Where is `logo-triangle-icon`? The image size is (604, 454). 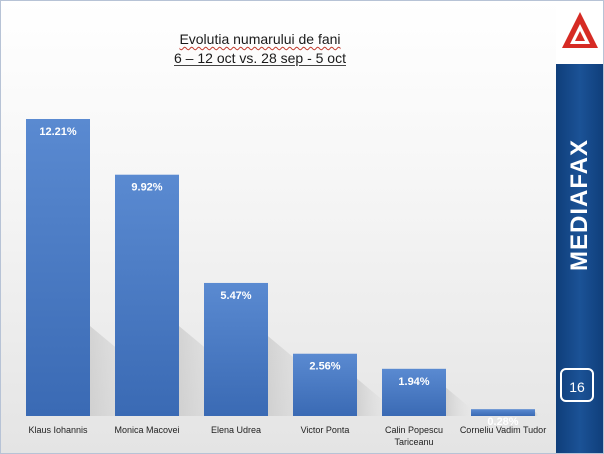 logo-triangle-icon is located at coordinates (580, 30).